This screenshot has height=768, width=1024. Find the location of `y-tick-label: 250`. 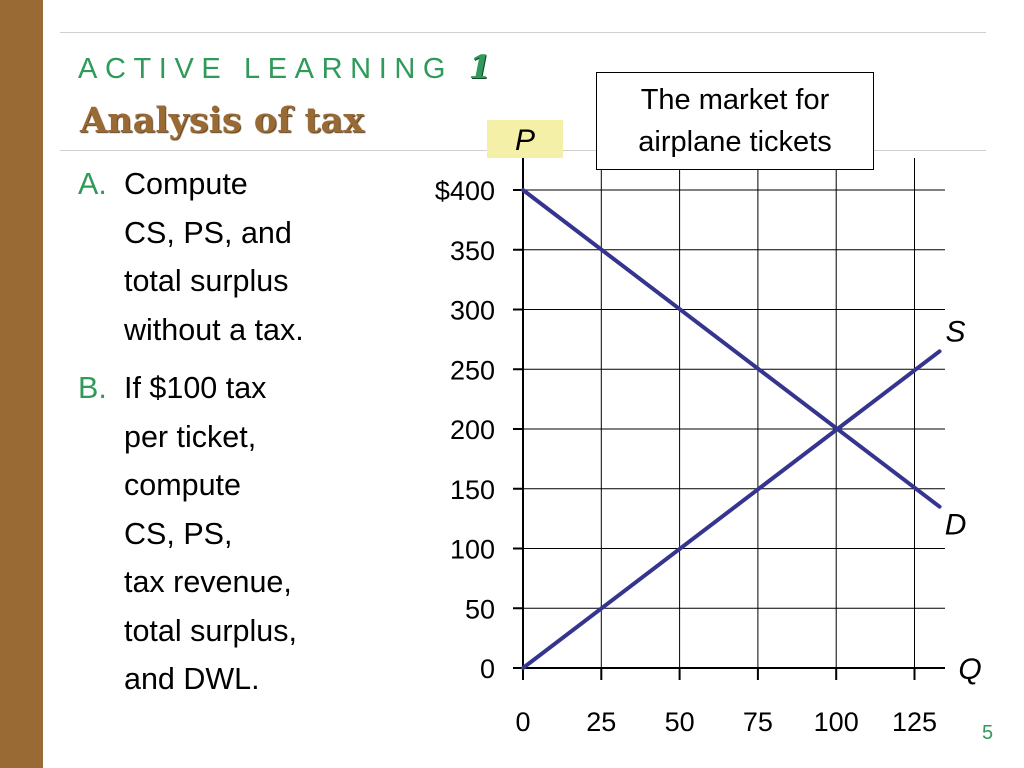

y-tick-label: 250 is located at coordinates (472, 370).